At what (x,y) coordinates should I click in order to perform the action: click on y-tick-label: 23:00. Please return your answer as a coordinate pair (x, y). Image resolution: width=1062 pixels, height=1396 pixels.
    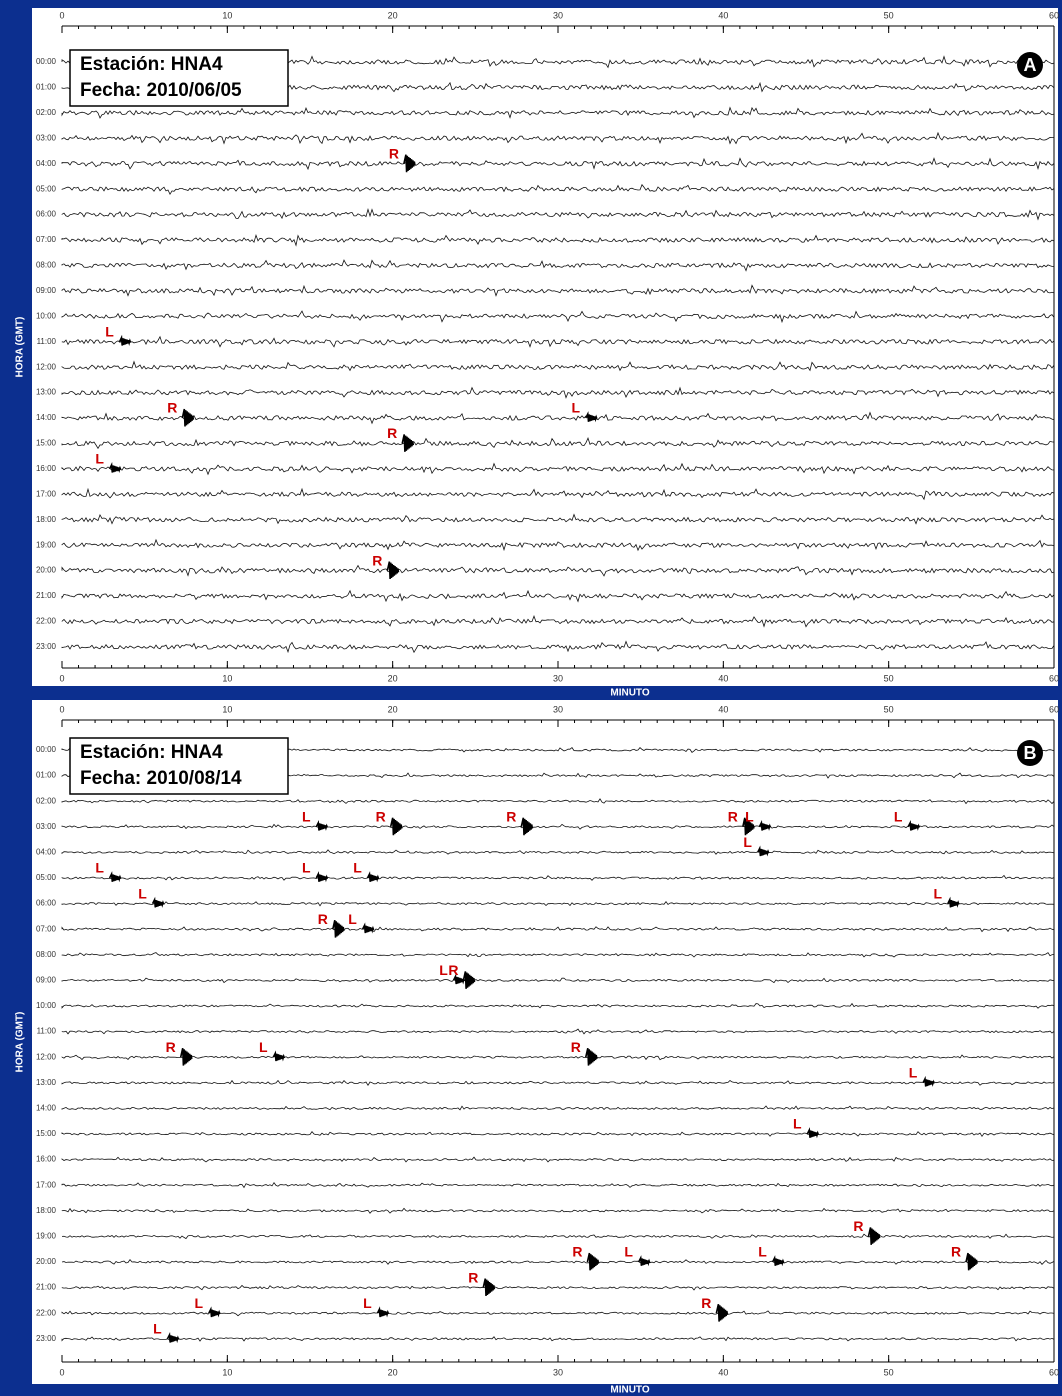
    Looking at the image, I should click on (46, 646).